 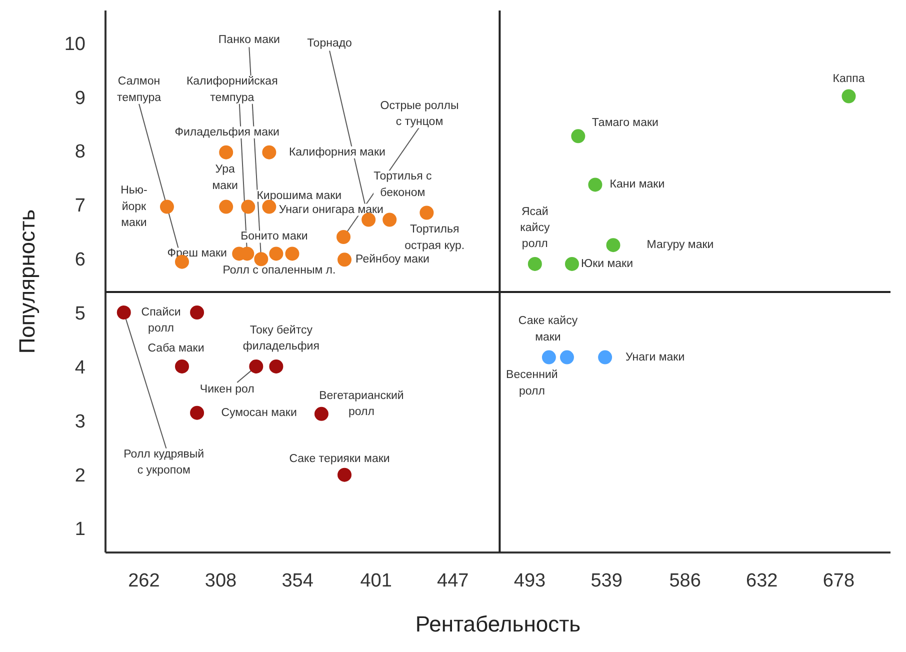 I want to click on x-axis-title: Рентабельность, so click(x=498, y=624).